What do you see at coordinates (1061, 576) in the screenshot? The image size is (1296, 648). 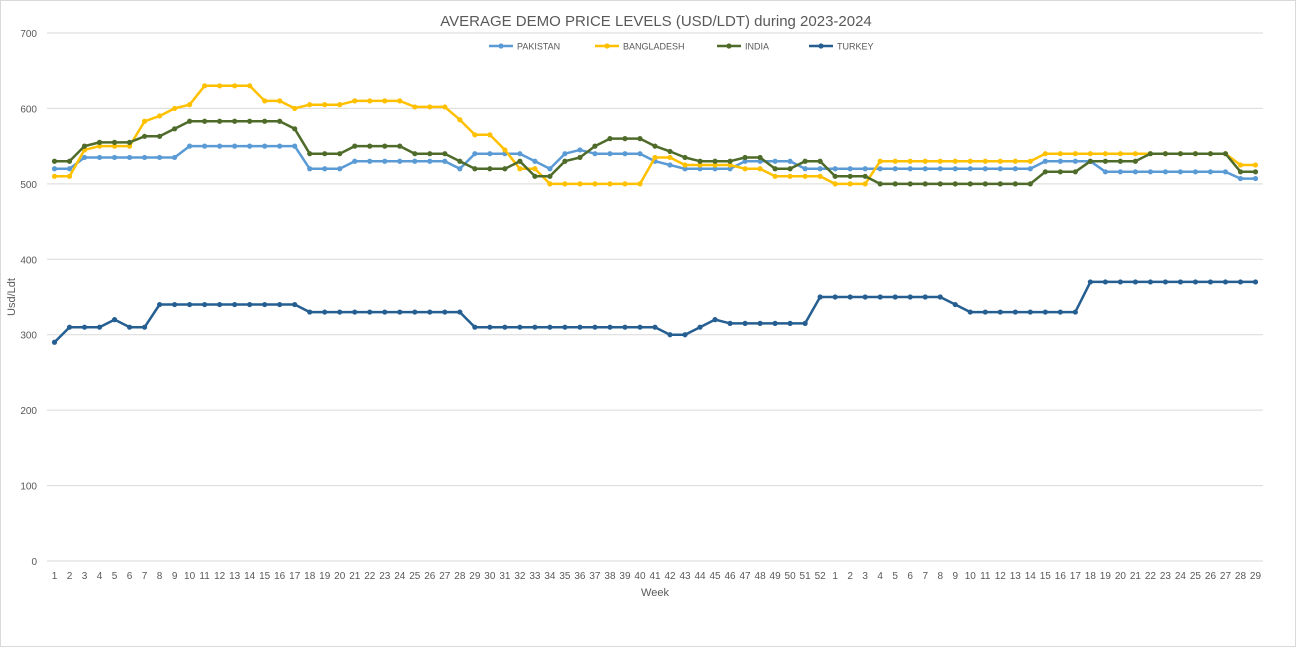 I see `x-tick-label: 16` at bounding box center [1061, 576].